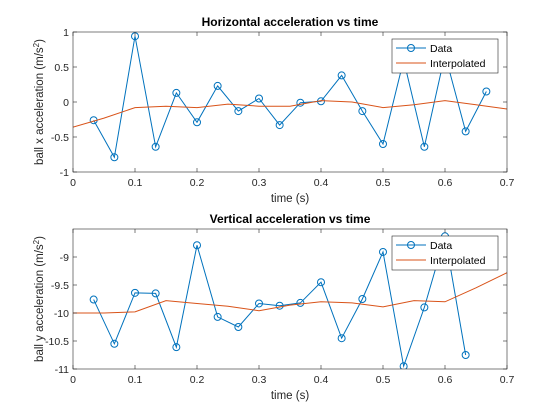 Image resolution: width=560 pixels, height=420 pixels. What do you see at coordinates (40, 303) in the screenshot?
I see `y-axis-label-text: ball y acceleration (m/s` at bounding box center [40, 303].